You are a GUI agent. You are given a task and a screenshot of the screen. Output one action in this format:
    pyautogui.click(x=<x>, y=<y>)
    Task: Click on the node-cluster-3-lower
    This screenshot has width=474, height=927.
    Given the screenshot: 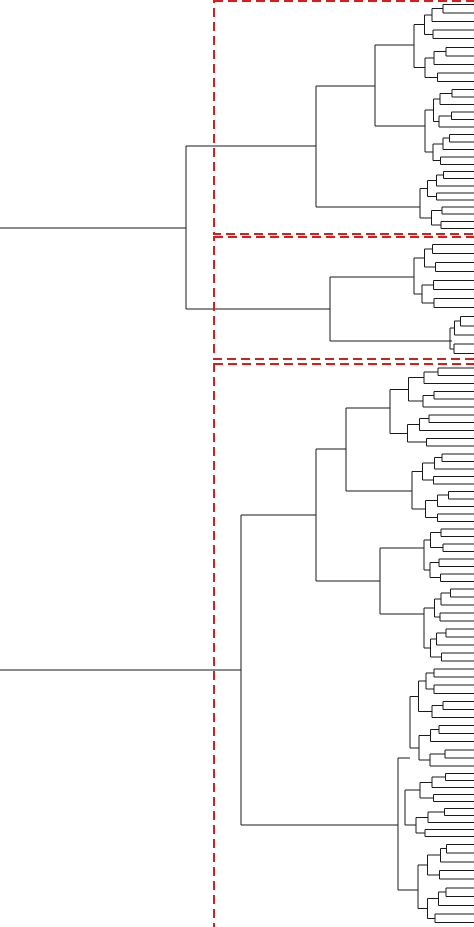 What is the action you would take?
    pyautogui.click(x=407, y=824)
    